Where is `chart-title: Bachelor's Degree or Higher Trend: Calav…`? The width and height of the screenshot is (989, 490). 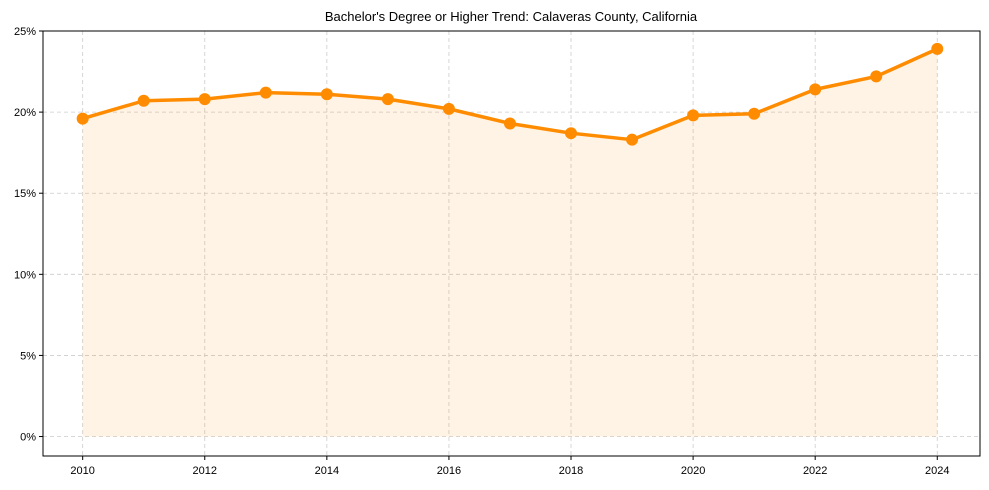 chart-title: Bachelor's Degree or Higher Trend: Calav… is located at coordinates (511, 16).